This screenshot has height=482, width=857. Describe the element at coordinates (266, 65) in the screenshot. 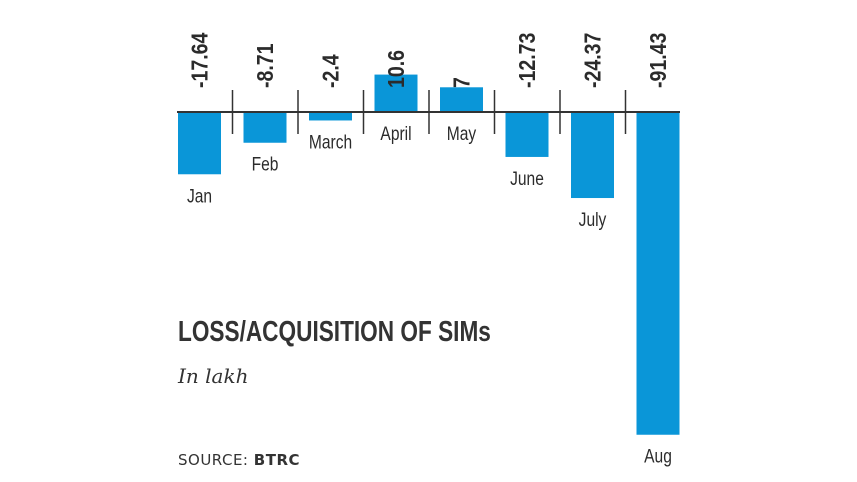

I see `value-label: -8.71` at that location.